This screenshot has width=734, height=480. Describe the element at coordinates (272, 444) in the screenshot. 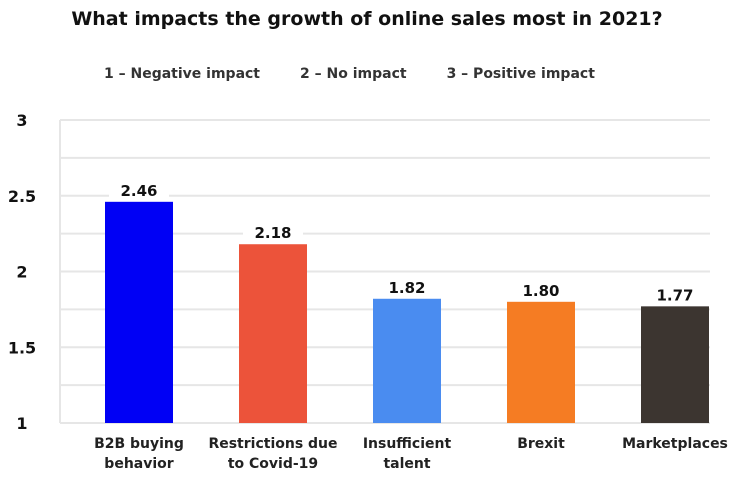

I see `x-tick-label: Restrictions due` at that location.